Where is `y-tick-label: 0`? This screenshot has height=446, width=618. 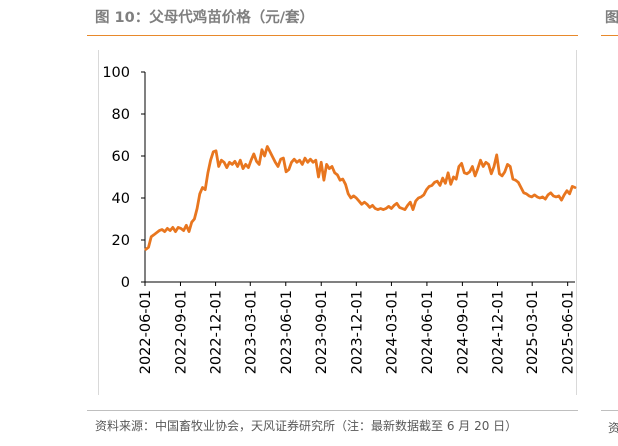
y-tick-label: 0 is located at coordinates (125, 283).